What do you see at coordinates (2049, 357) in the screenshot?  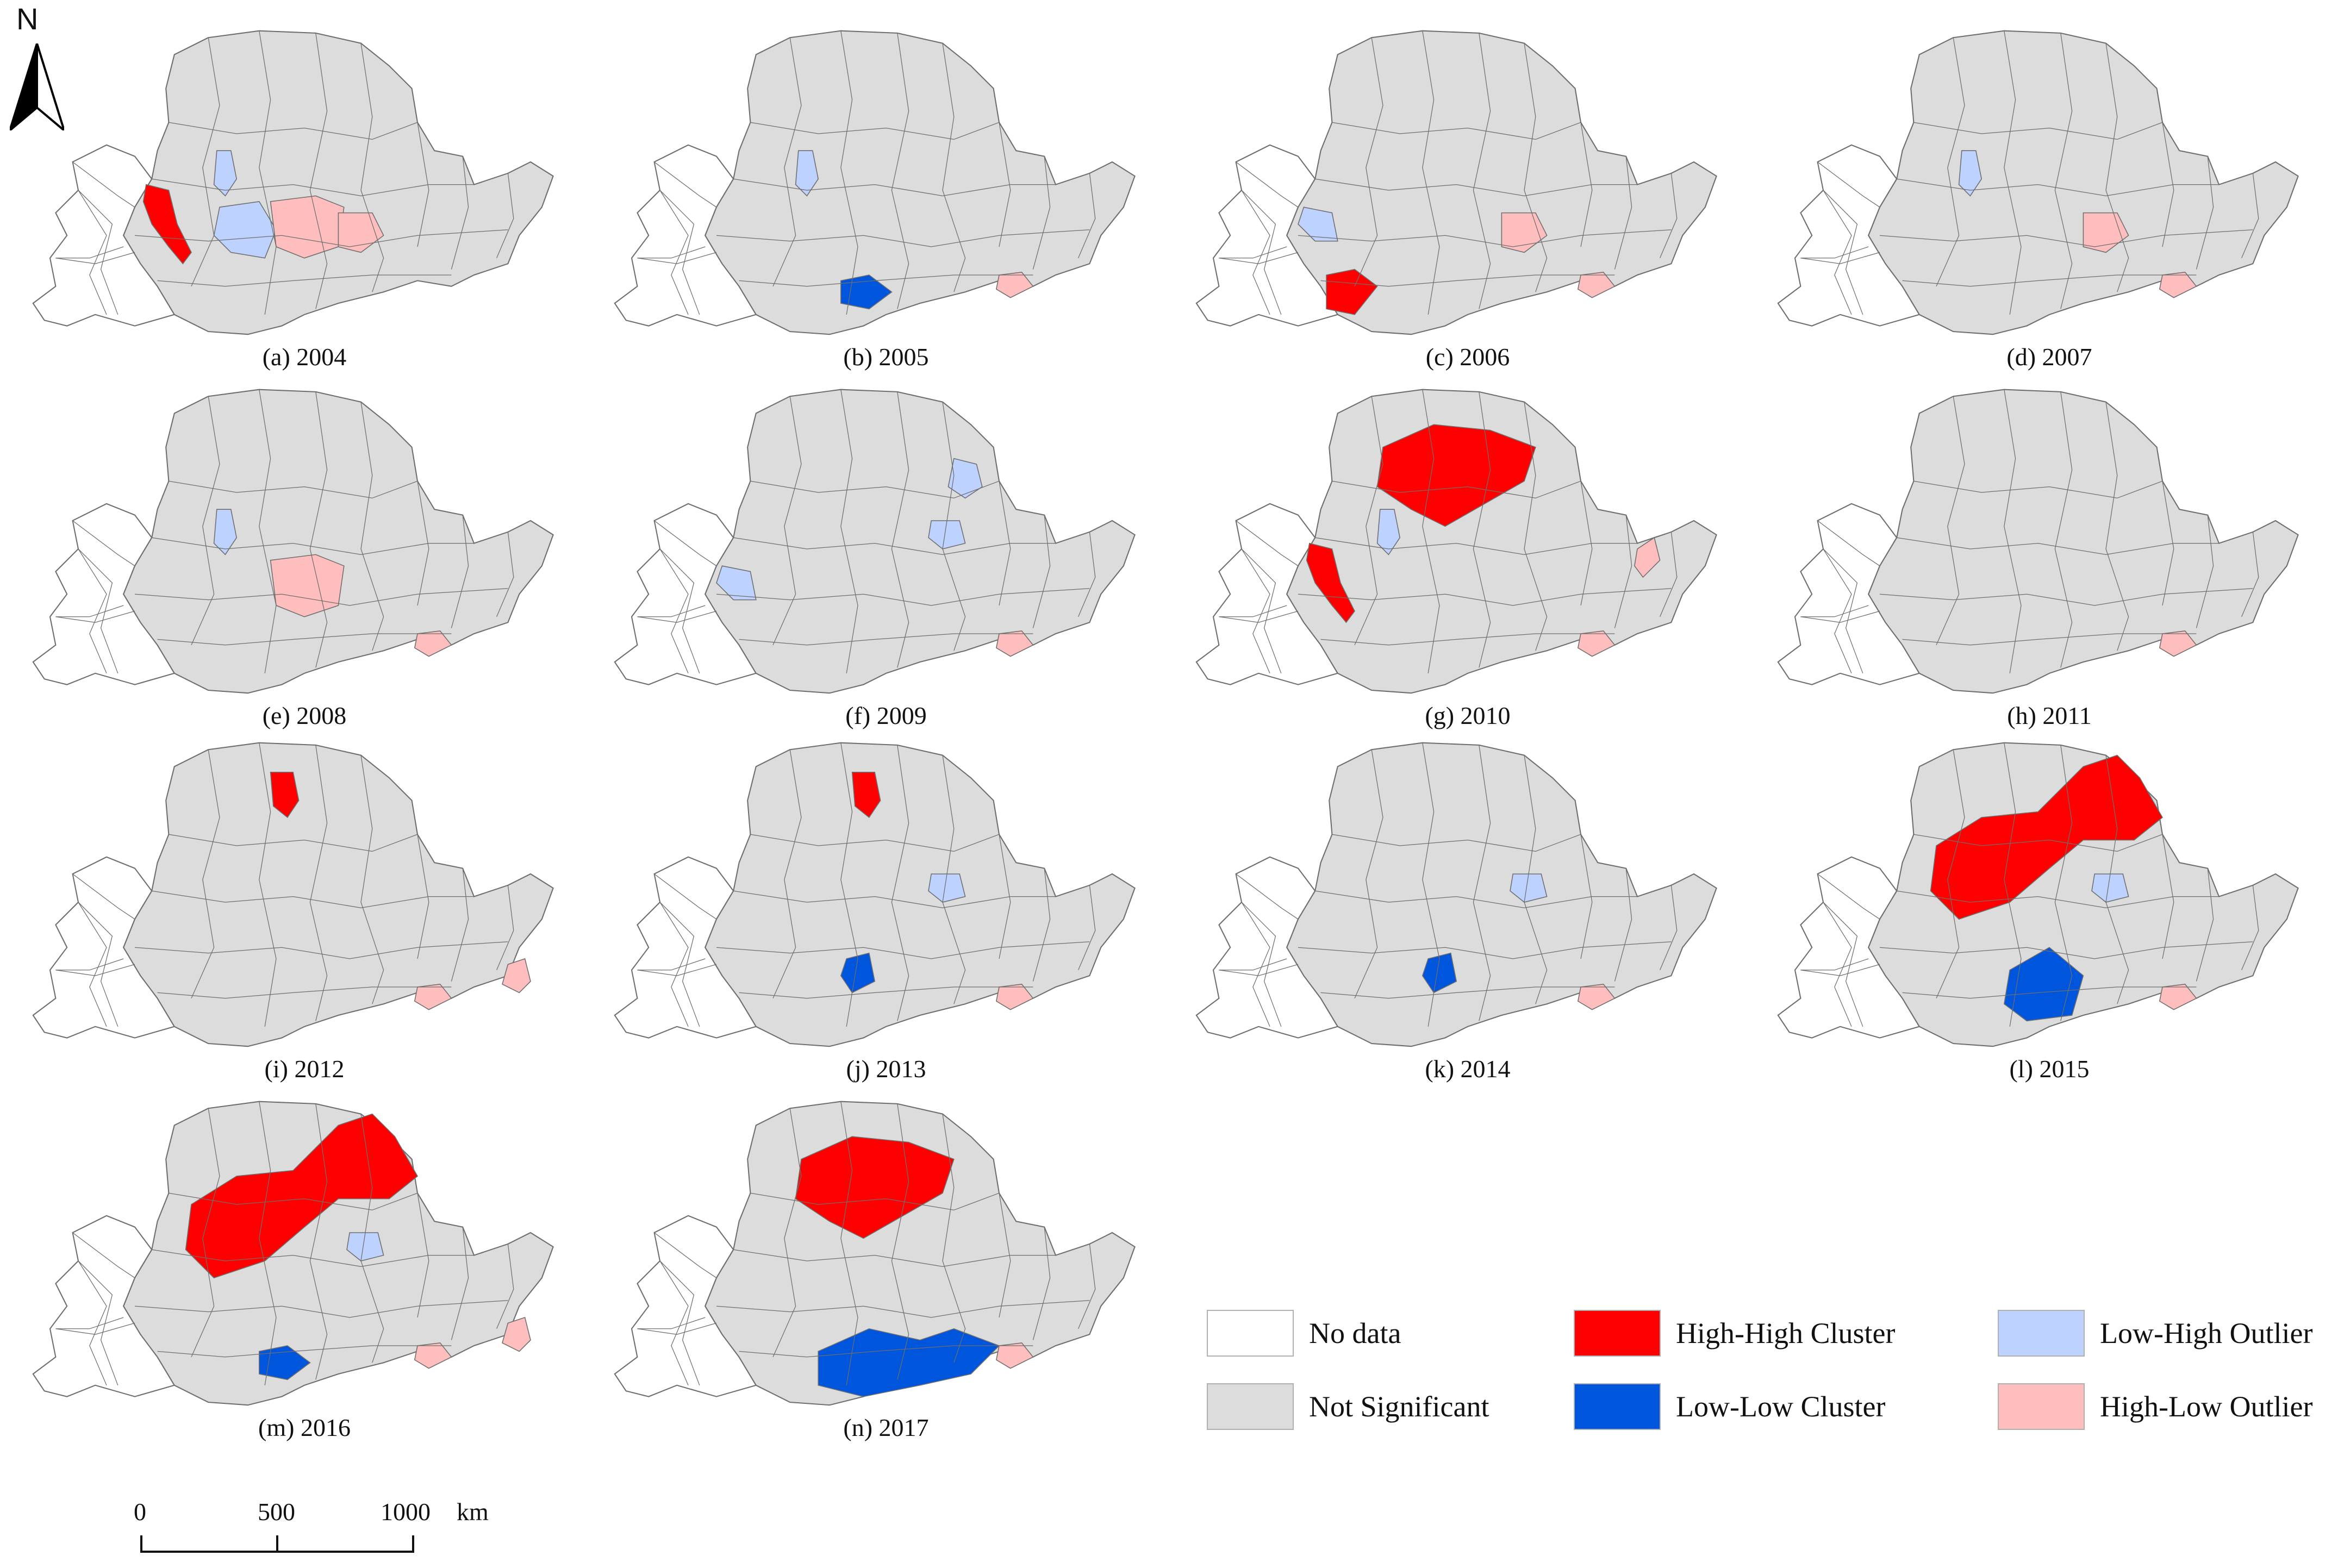 I see `panel-caption: (d) 2007` at bounding box center [2049, 357].